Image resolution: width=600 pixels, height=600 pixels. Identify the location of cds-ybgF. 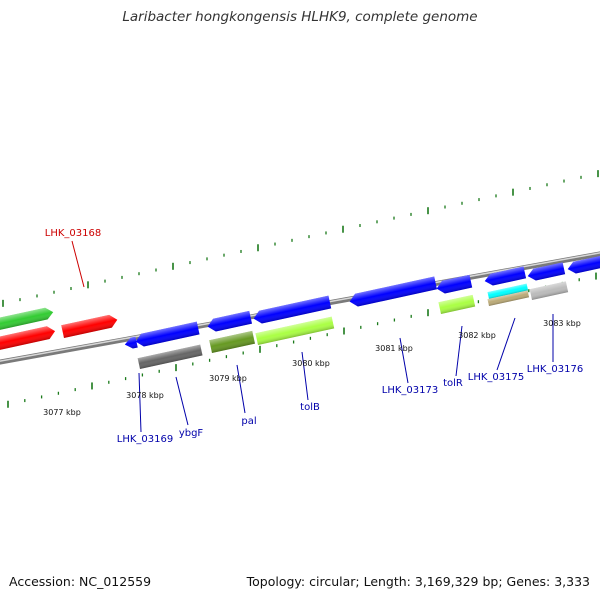
(229, 321).